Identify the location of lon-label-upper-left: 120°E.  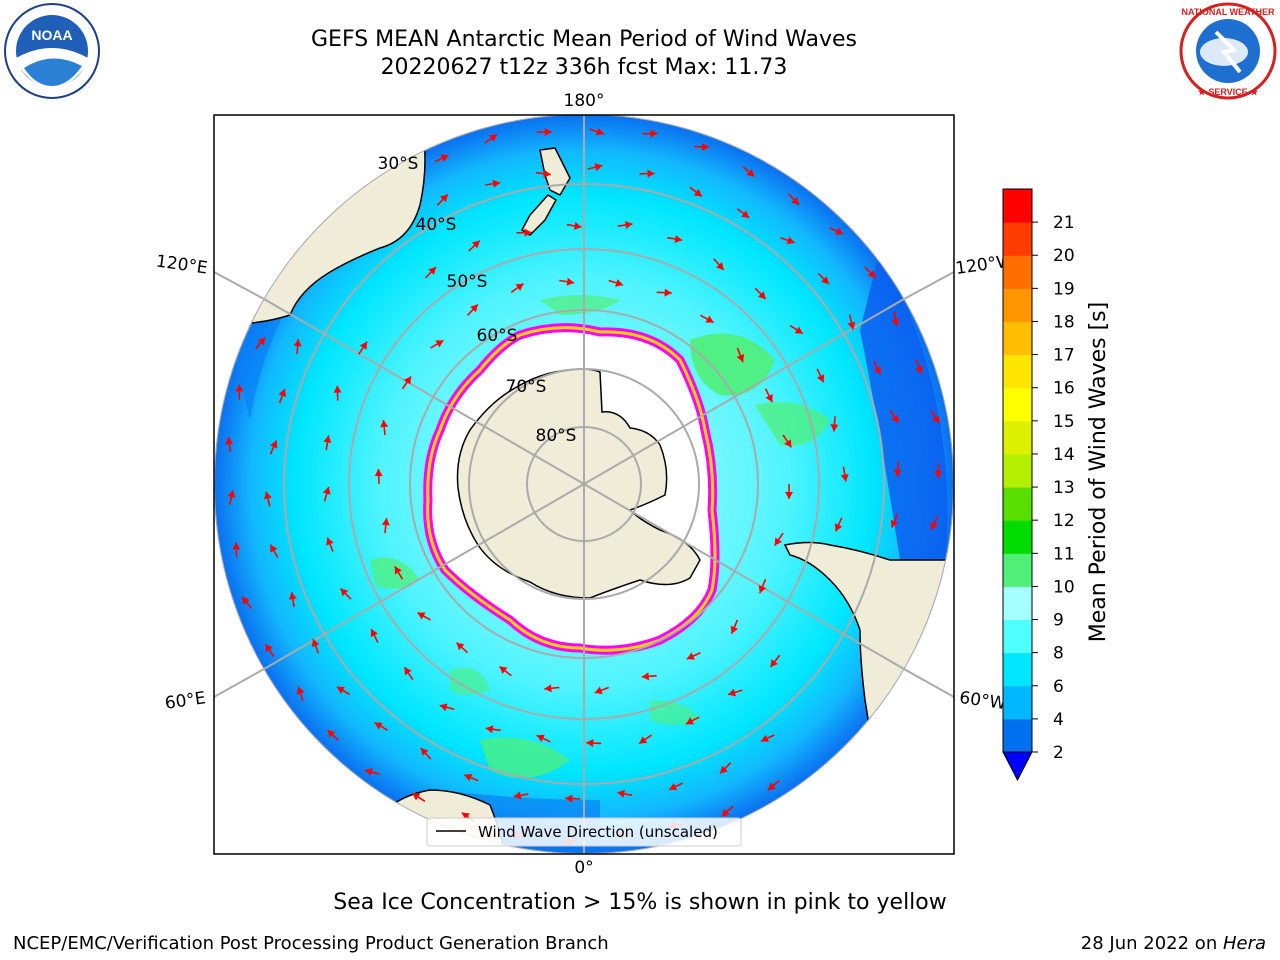
(182, 265).